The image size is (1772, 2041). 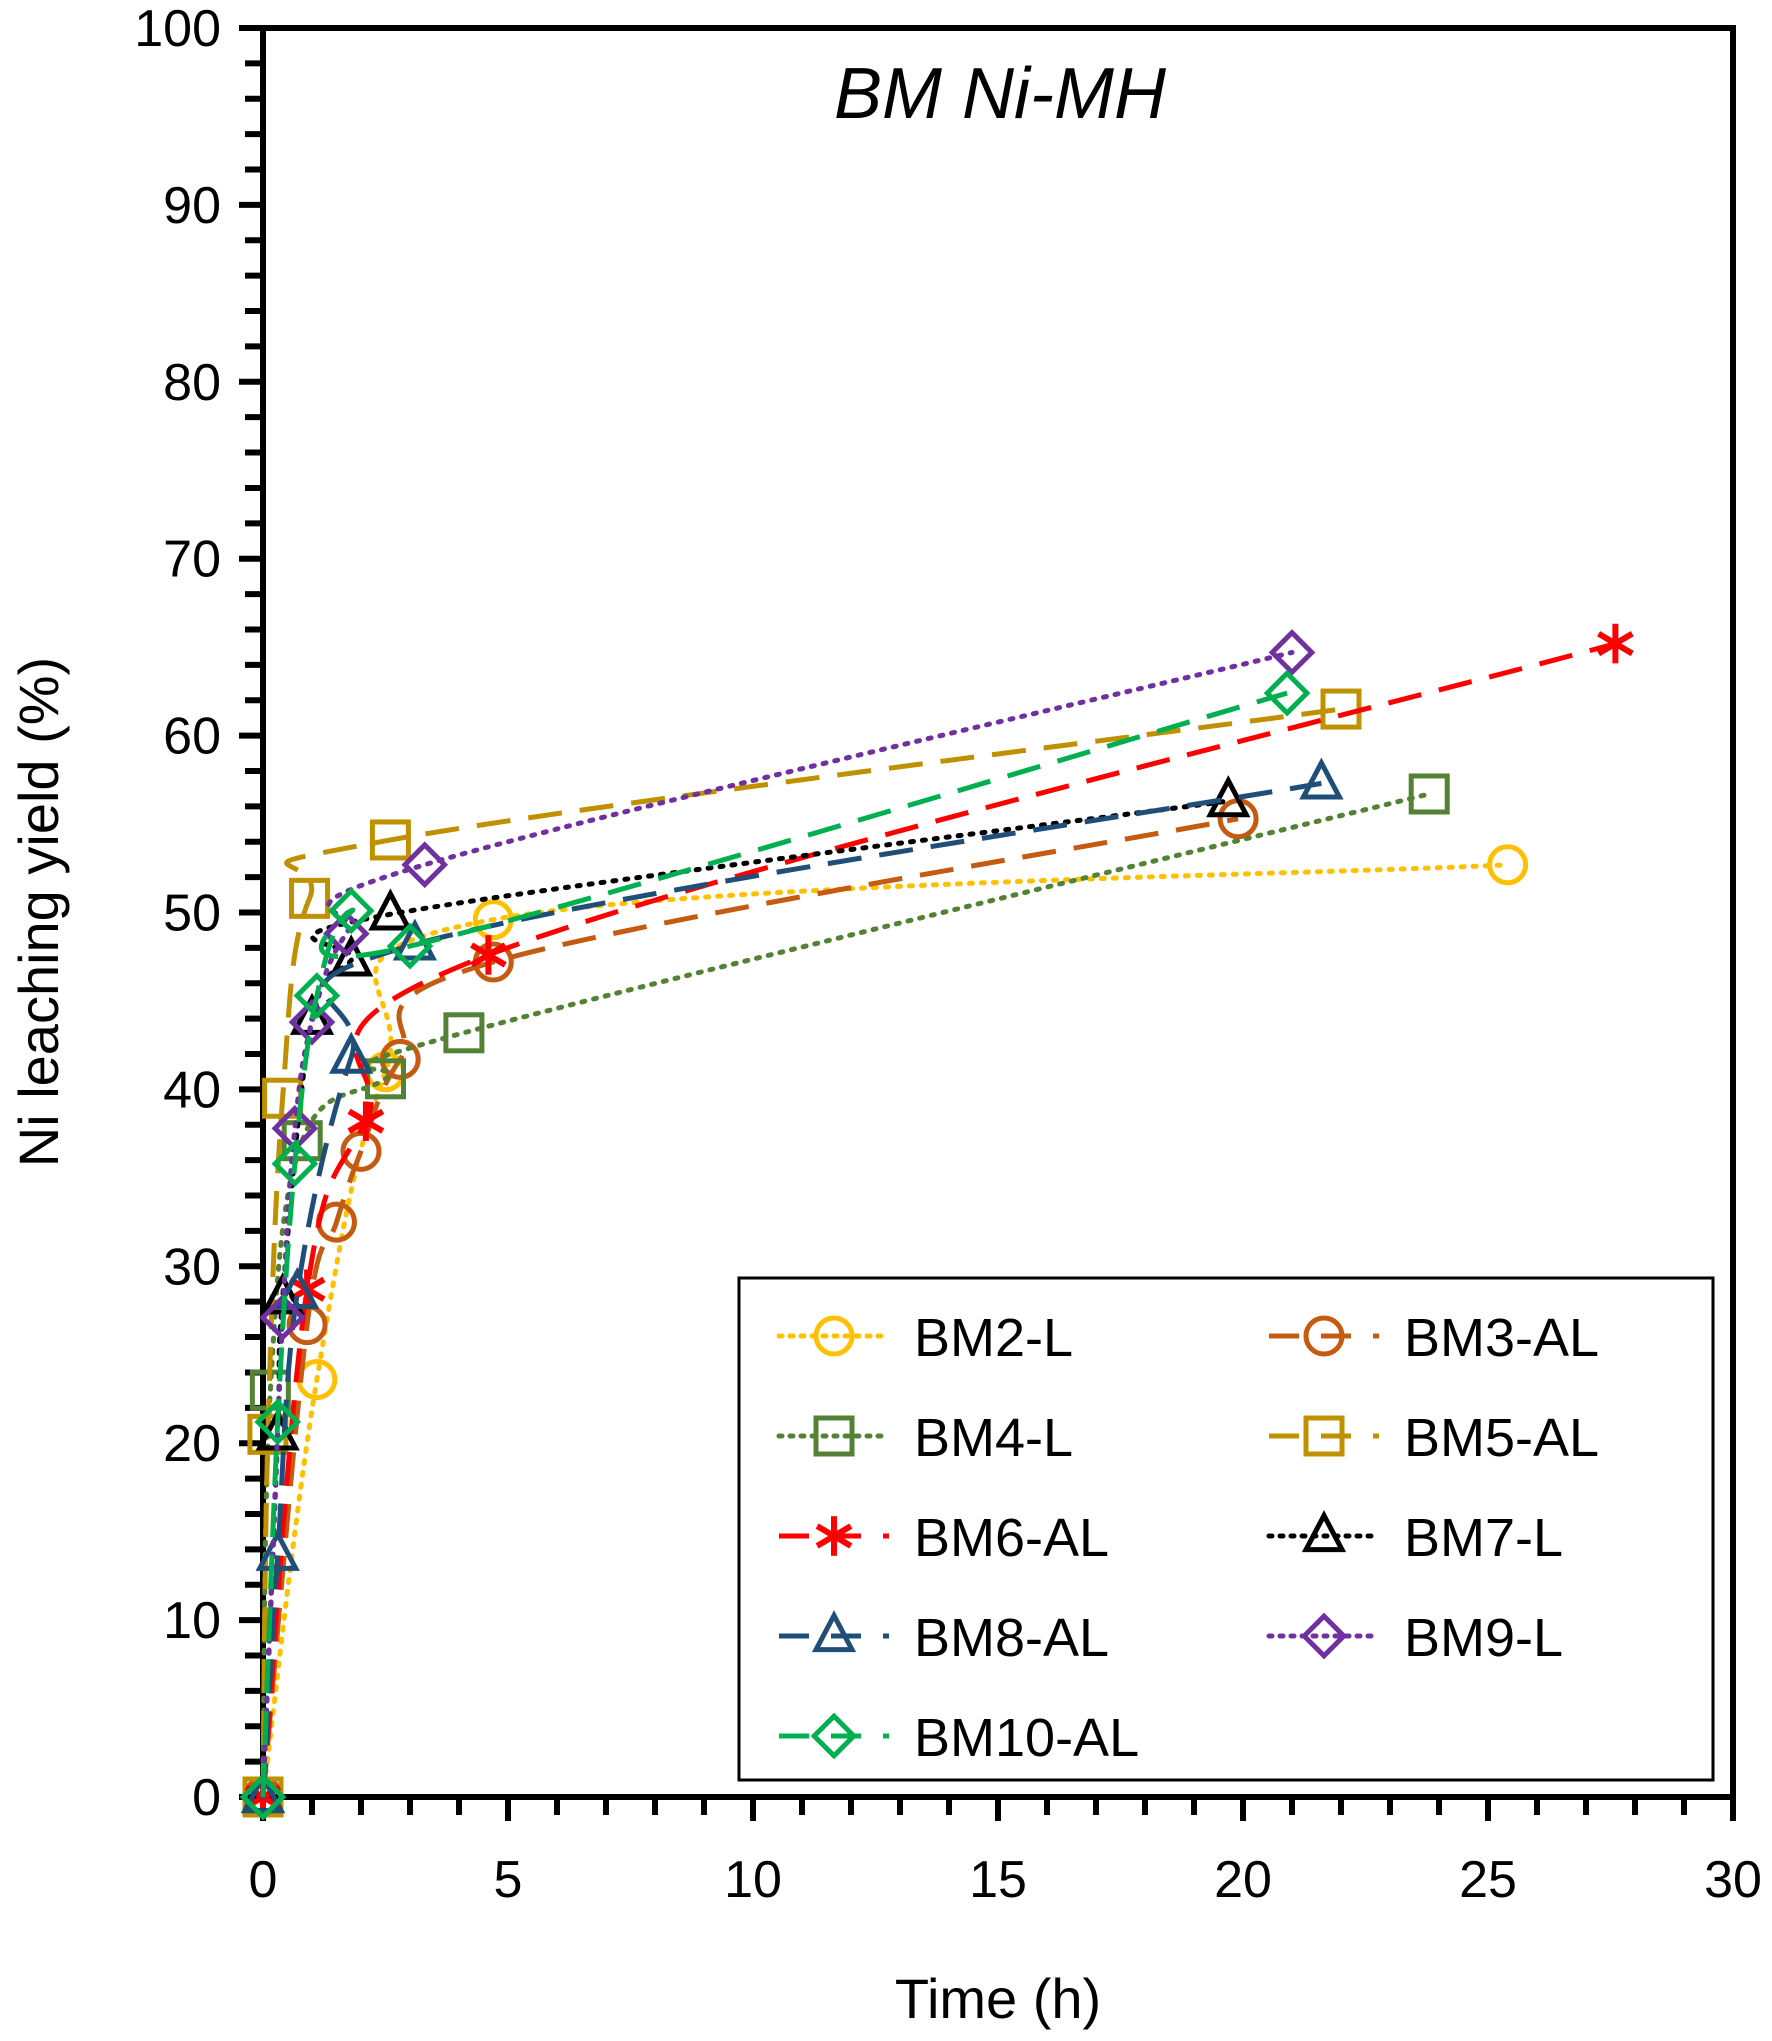 I want to click on legend-box, so click(x=1226, y=1529).